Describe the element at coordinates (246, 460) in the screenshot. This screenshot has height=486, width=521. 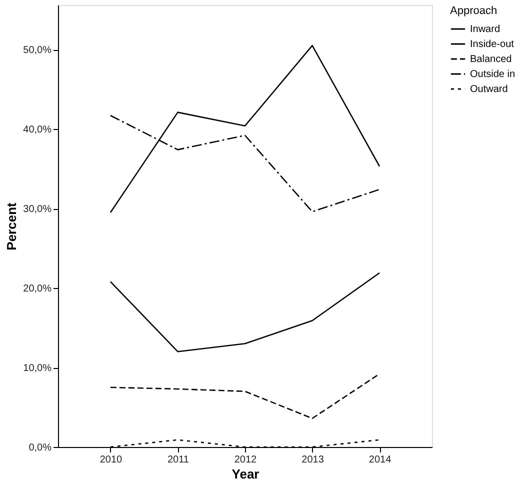
I see `x-tick-label: 2012` at that location.